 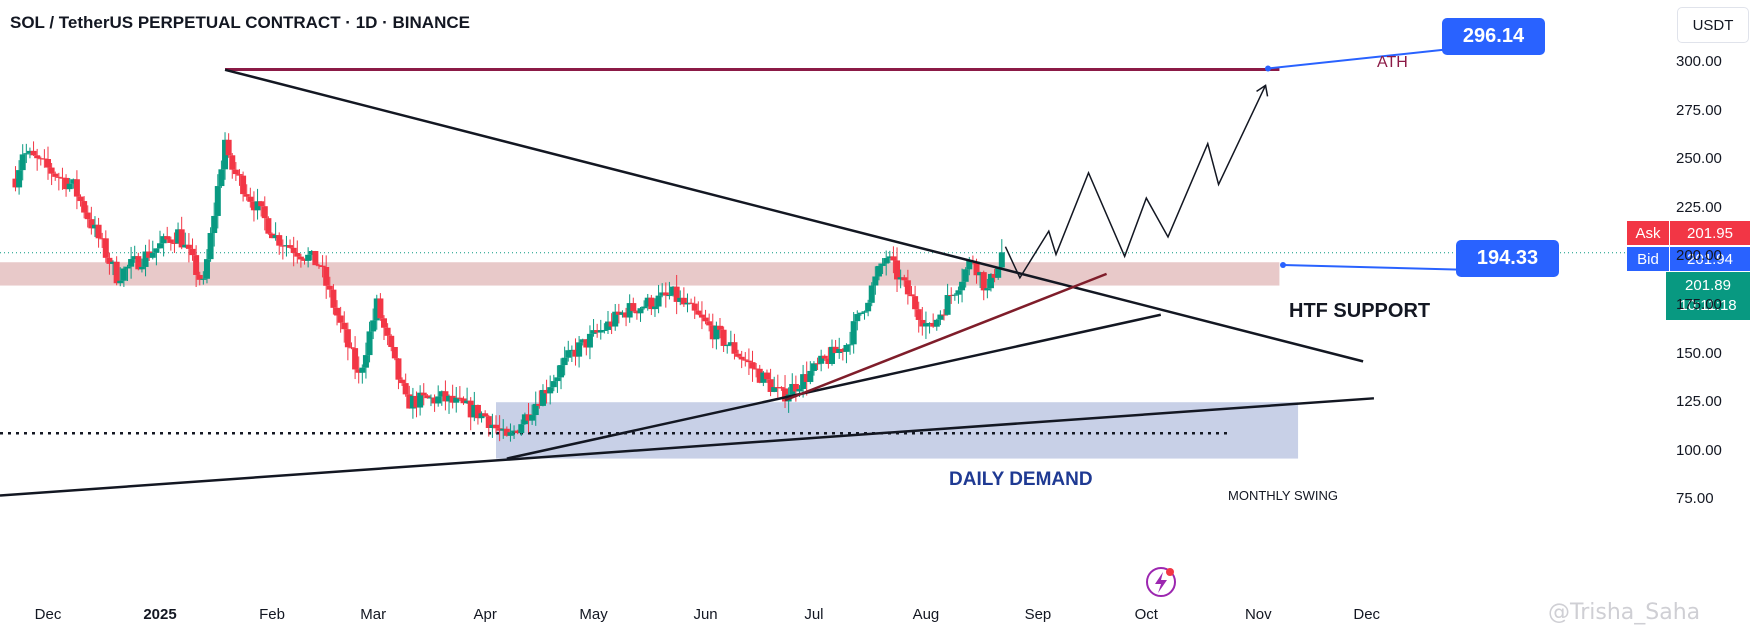 I want to click on lightning-bolt-icon, so click(x=1161, y=582).